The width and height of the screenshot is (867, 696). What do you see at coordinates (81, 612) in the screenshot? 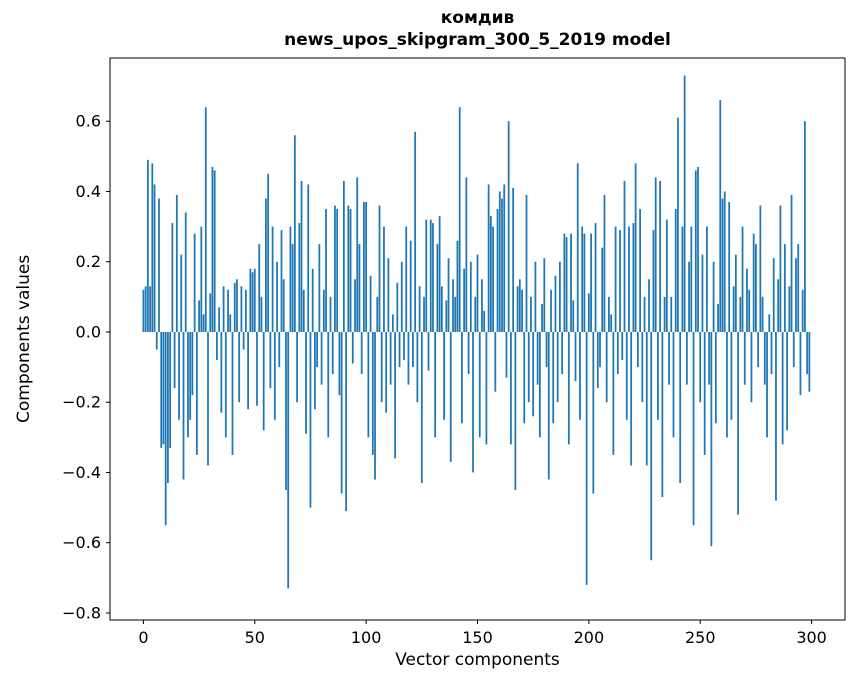
I see `y-tick-label: −0.8` at bounding box center [81, 612].